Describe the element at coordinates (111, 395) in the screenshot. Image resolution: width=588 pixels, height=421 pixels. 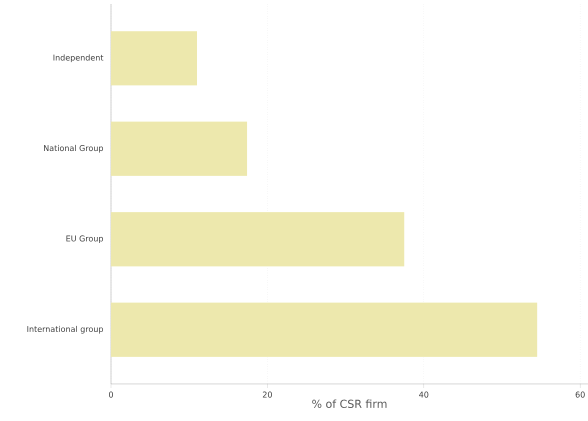
I see `x-tick-label: 0` at that location.